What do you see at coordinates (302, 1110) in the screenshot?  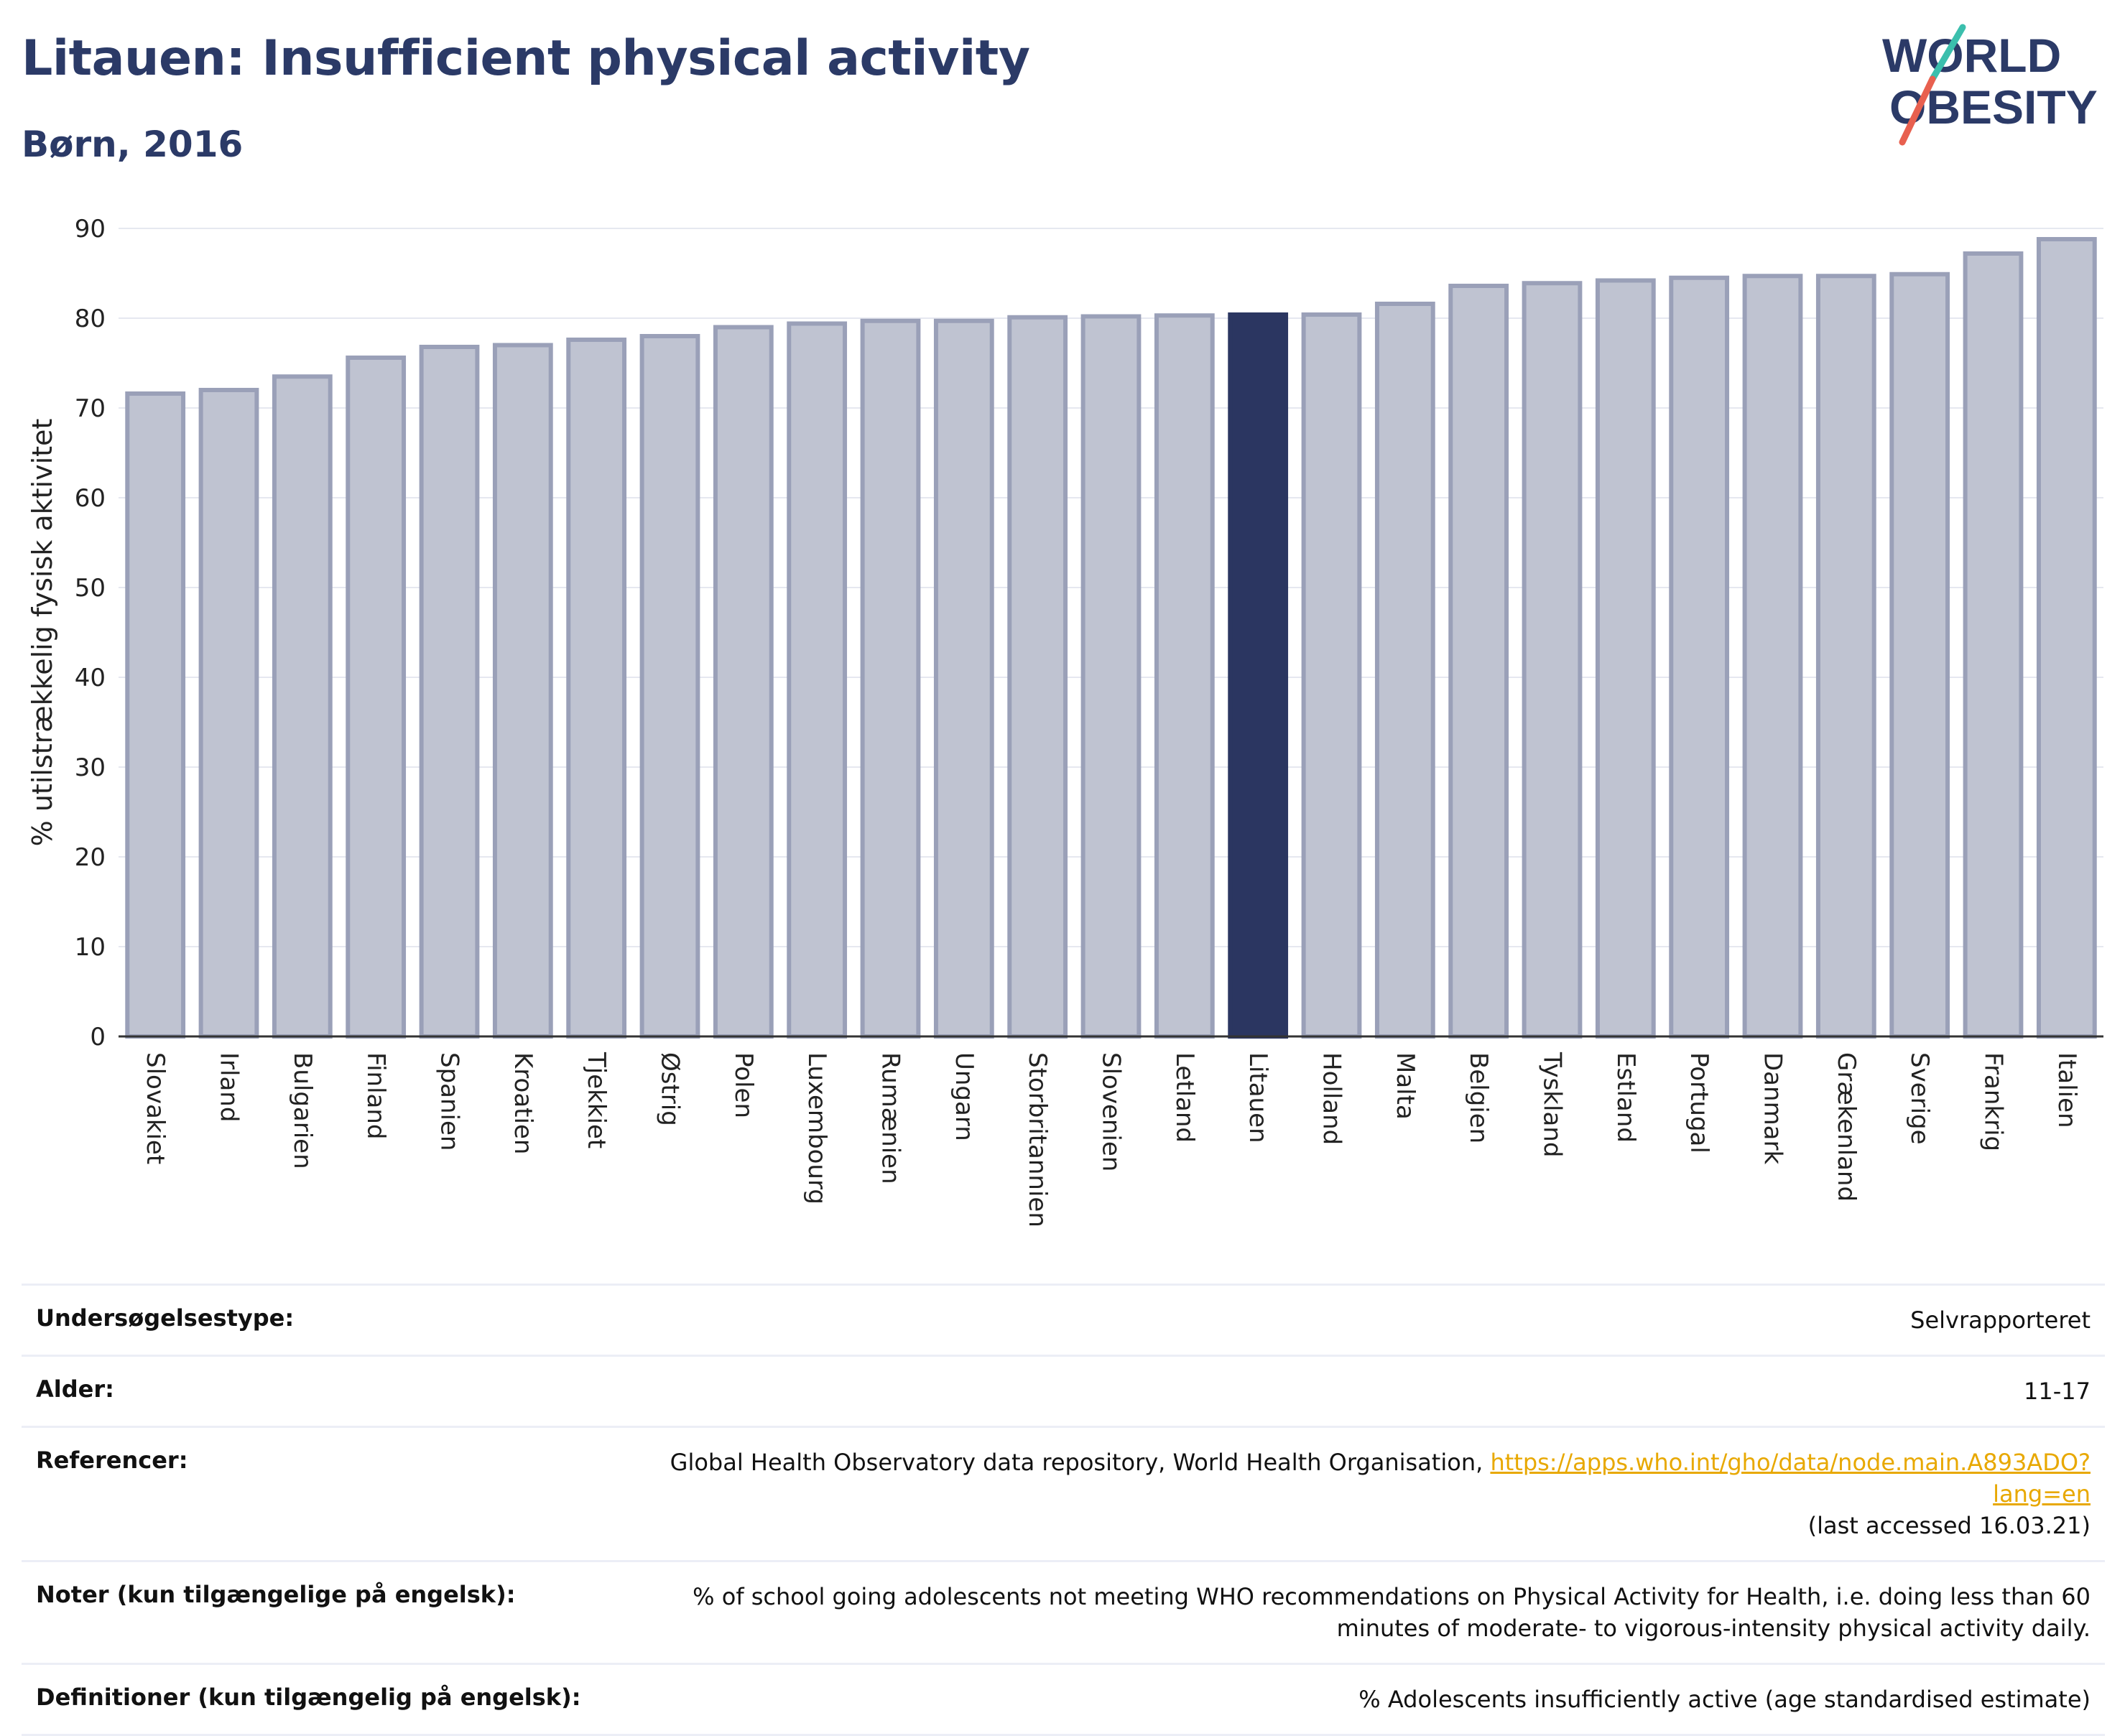 I see `x-tick-label: Bulgarien` at bounding box center [302, 1110].